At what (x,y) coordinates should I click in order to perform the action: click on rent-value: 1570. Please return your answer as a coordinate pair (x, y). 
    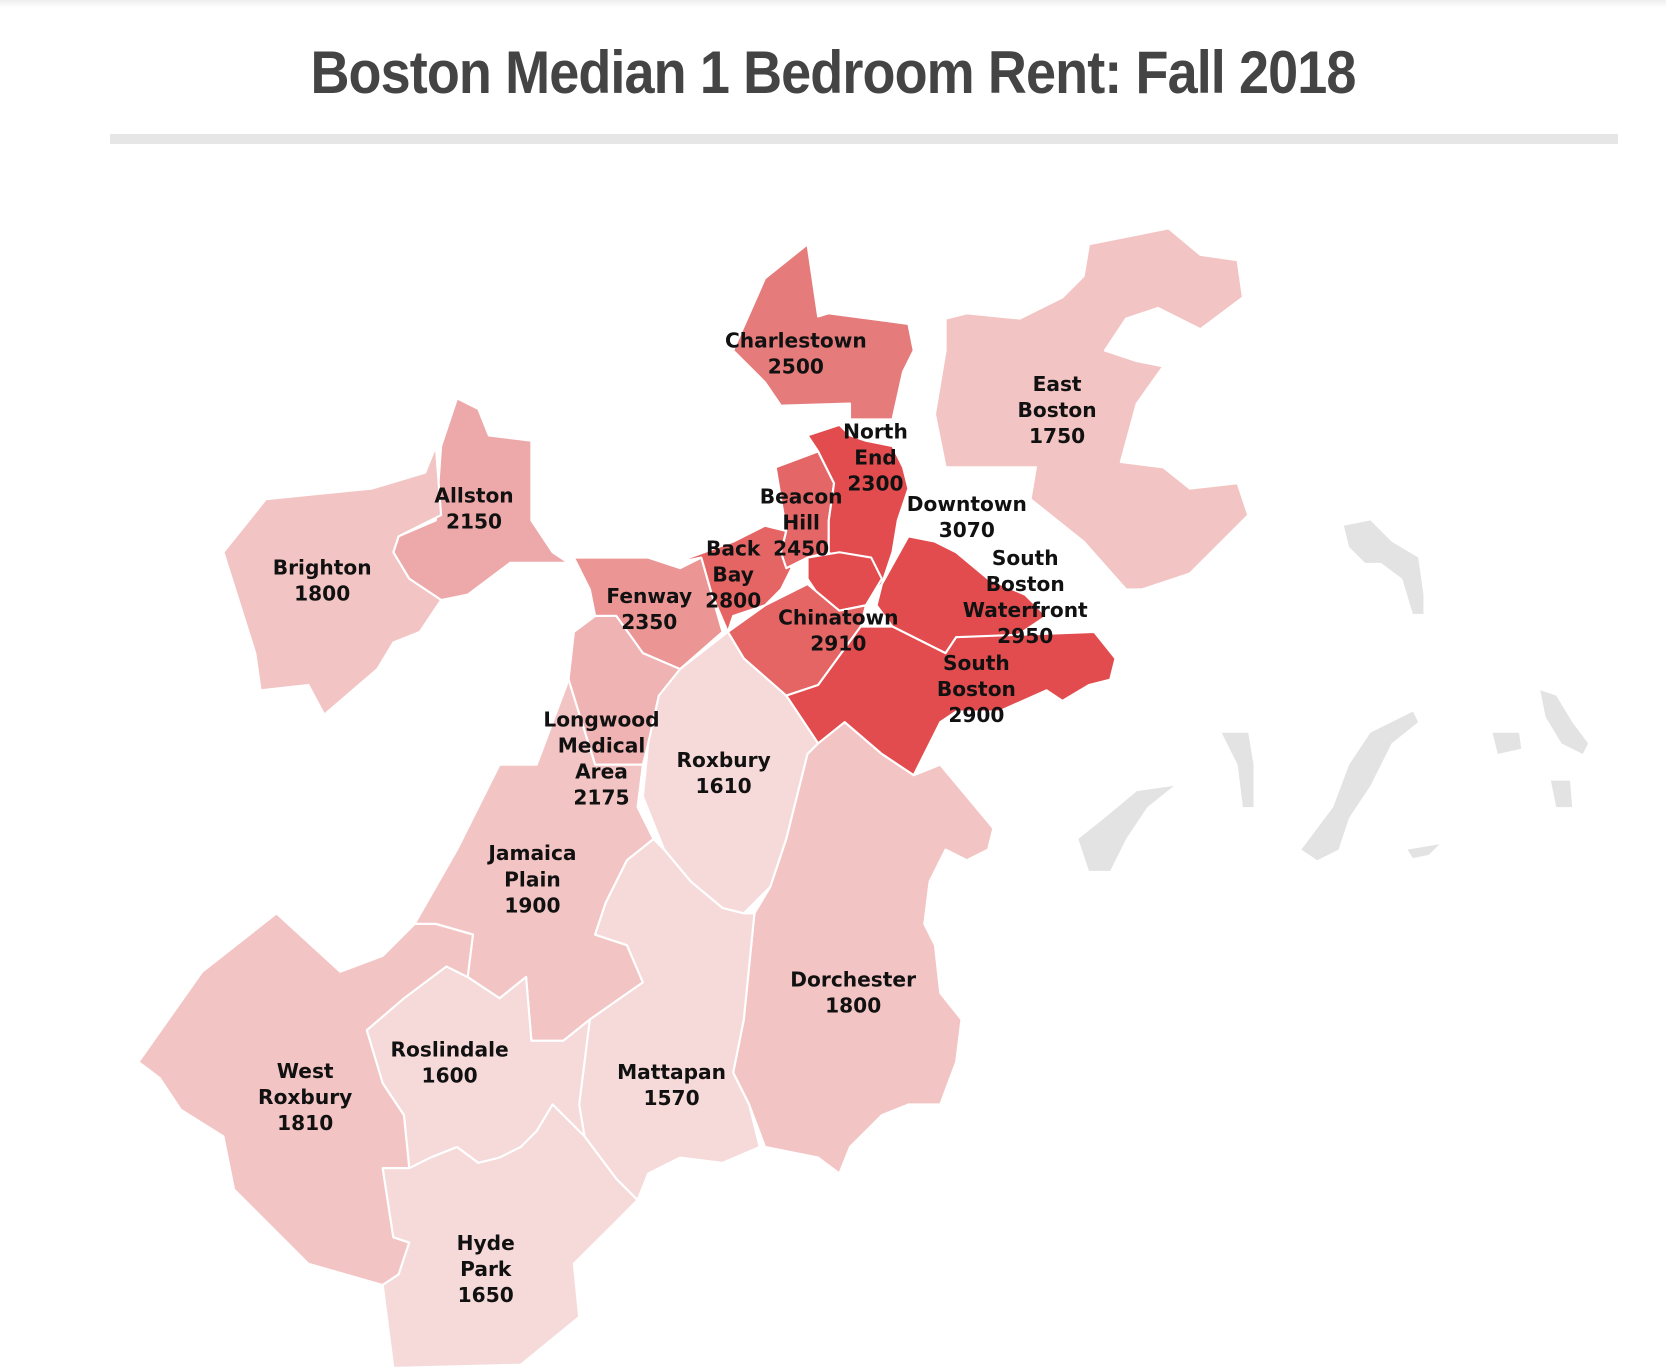
    Looking at the image, I should click on (672, 1098).